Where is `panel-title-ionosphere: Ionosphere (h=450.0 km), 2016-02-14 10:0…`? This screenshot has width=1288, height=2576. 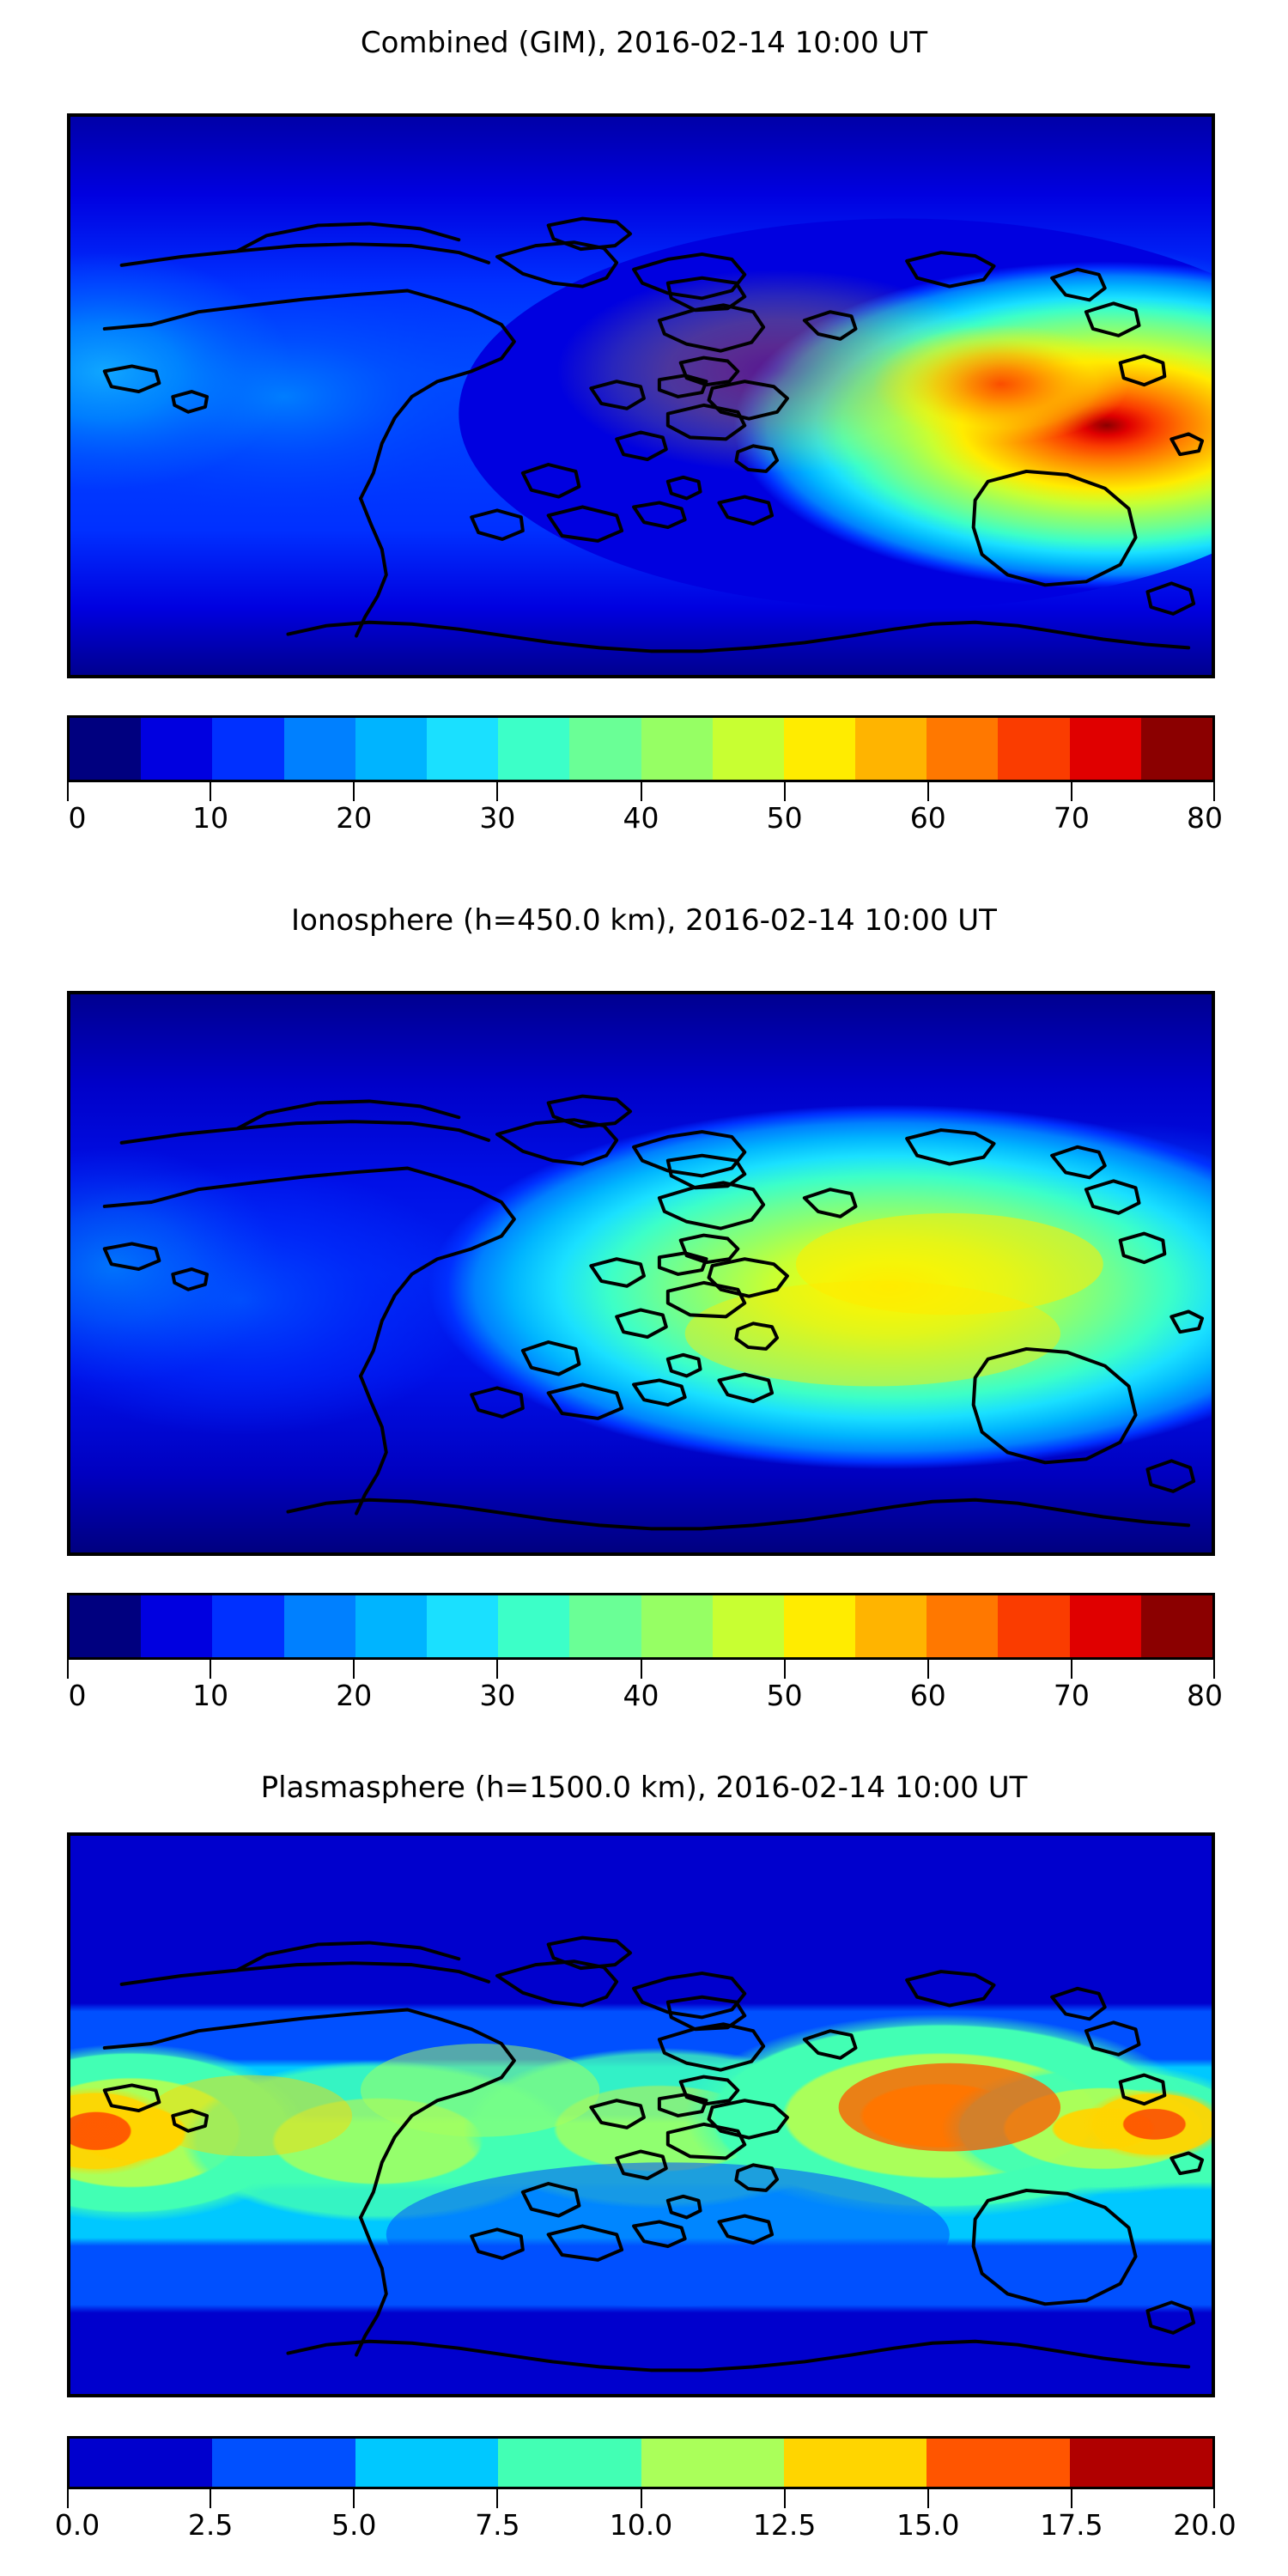
panel-title-ionosphere: Ionosphere (h=450.0 km), 2016-02-14 10:0… is located at coordinates (644, 921).